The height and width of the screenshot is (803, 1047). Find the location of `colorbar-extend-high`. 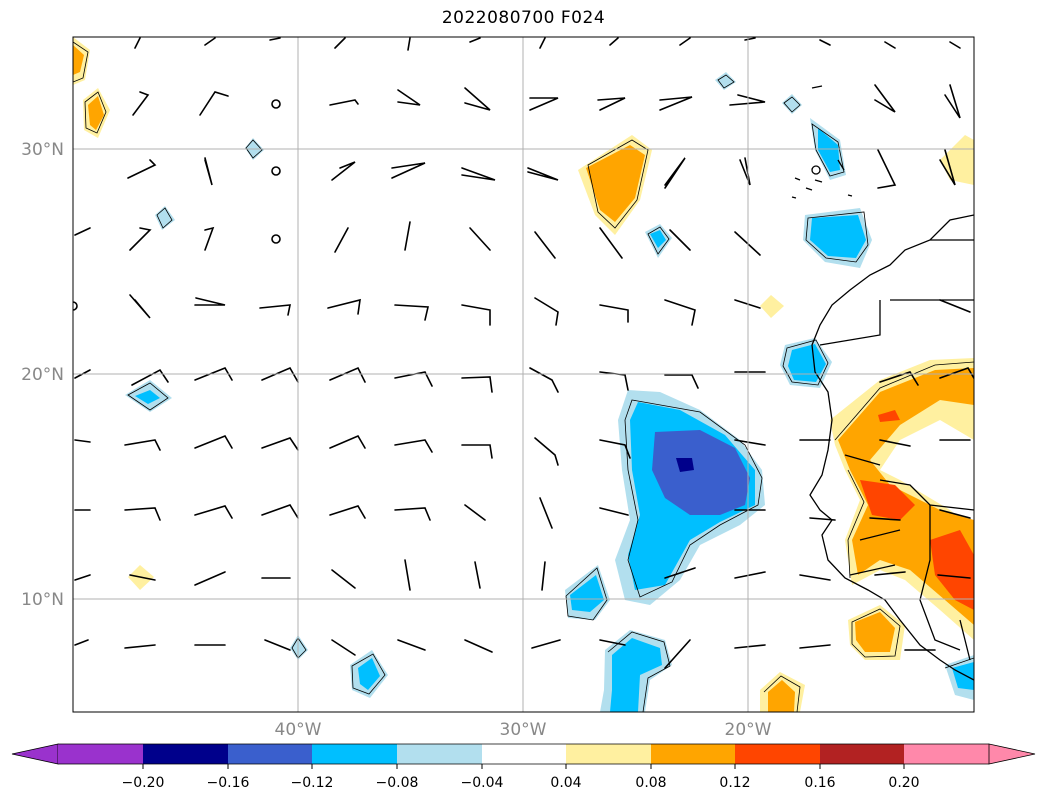

colorbar-extend-high is located at coordinates (1012, 754).